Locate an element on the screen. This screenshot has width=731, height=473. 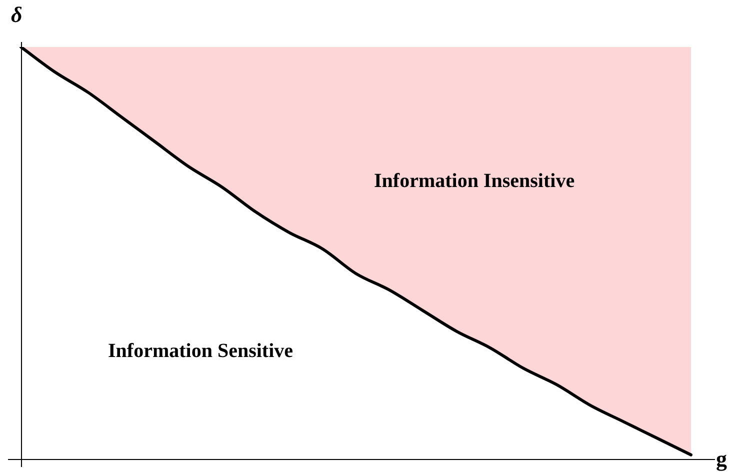
annotation: Information Sensitive is located at coordinates (200, 351).